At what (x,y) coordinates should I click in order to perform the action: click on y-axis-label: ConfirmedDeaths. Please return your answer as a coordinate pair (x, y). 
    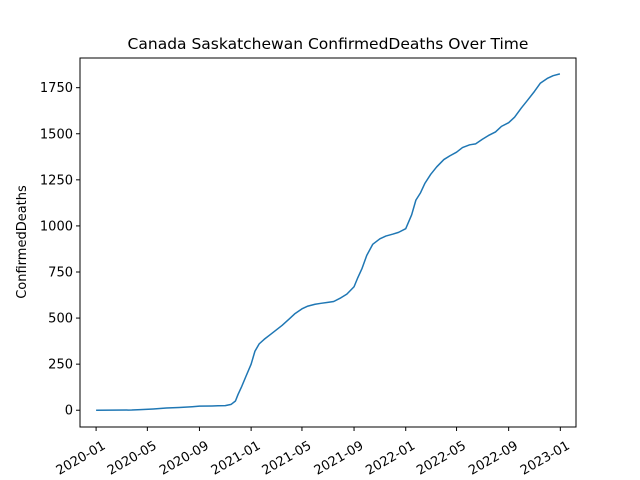
    Looking at the image, I should click on (22, 242).